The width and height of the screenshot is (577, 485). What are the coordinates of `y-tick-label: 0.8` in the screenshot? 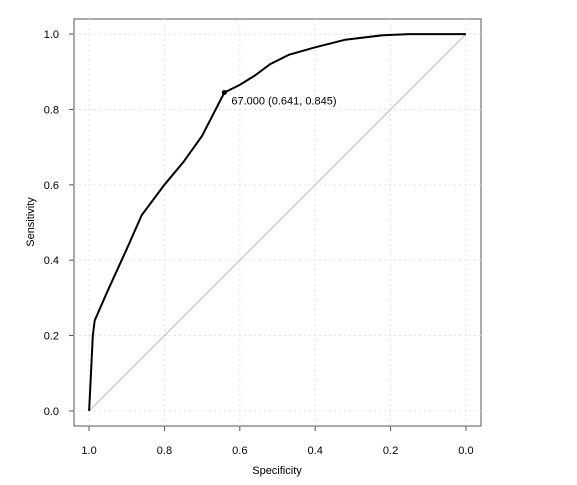 It's located at (51, 110).